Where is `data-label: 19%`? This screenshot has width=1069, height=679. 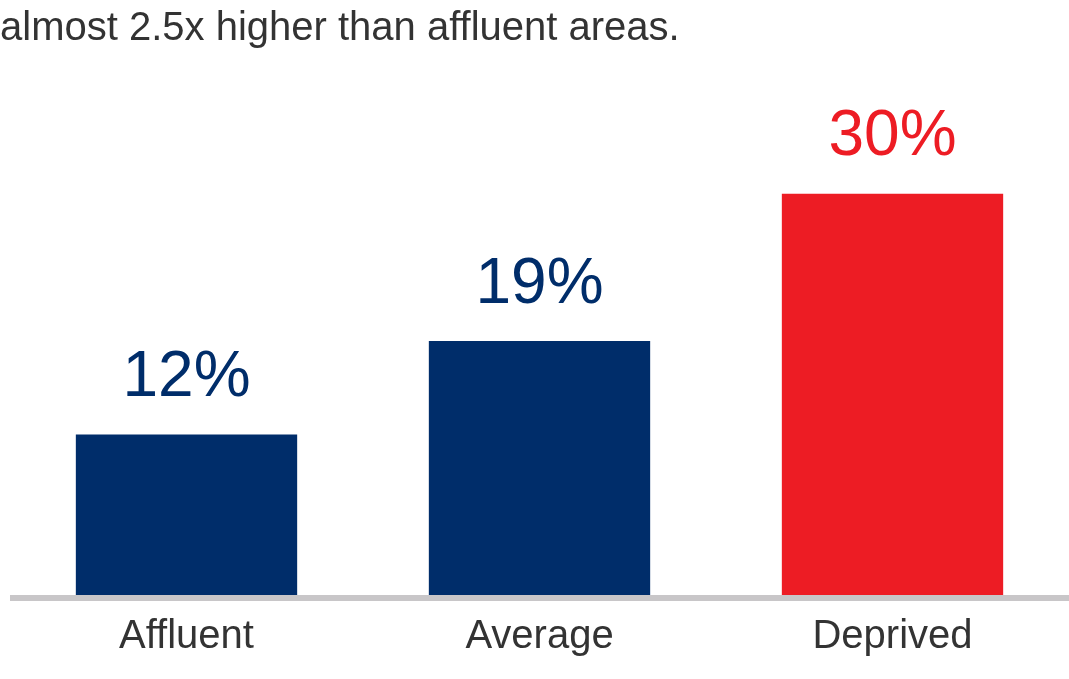
data-label: 19% is located at coordinates (539, 280).